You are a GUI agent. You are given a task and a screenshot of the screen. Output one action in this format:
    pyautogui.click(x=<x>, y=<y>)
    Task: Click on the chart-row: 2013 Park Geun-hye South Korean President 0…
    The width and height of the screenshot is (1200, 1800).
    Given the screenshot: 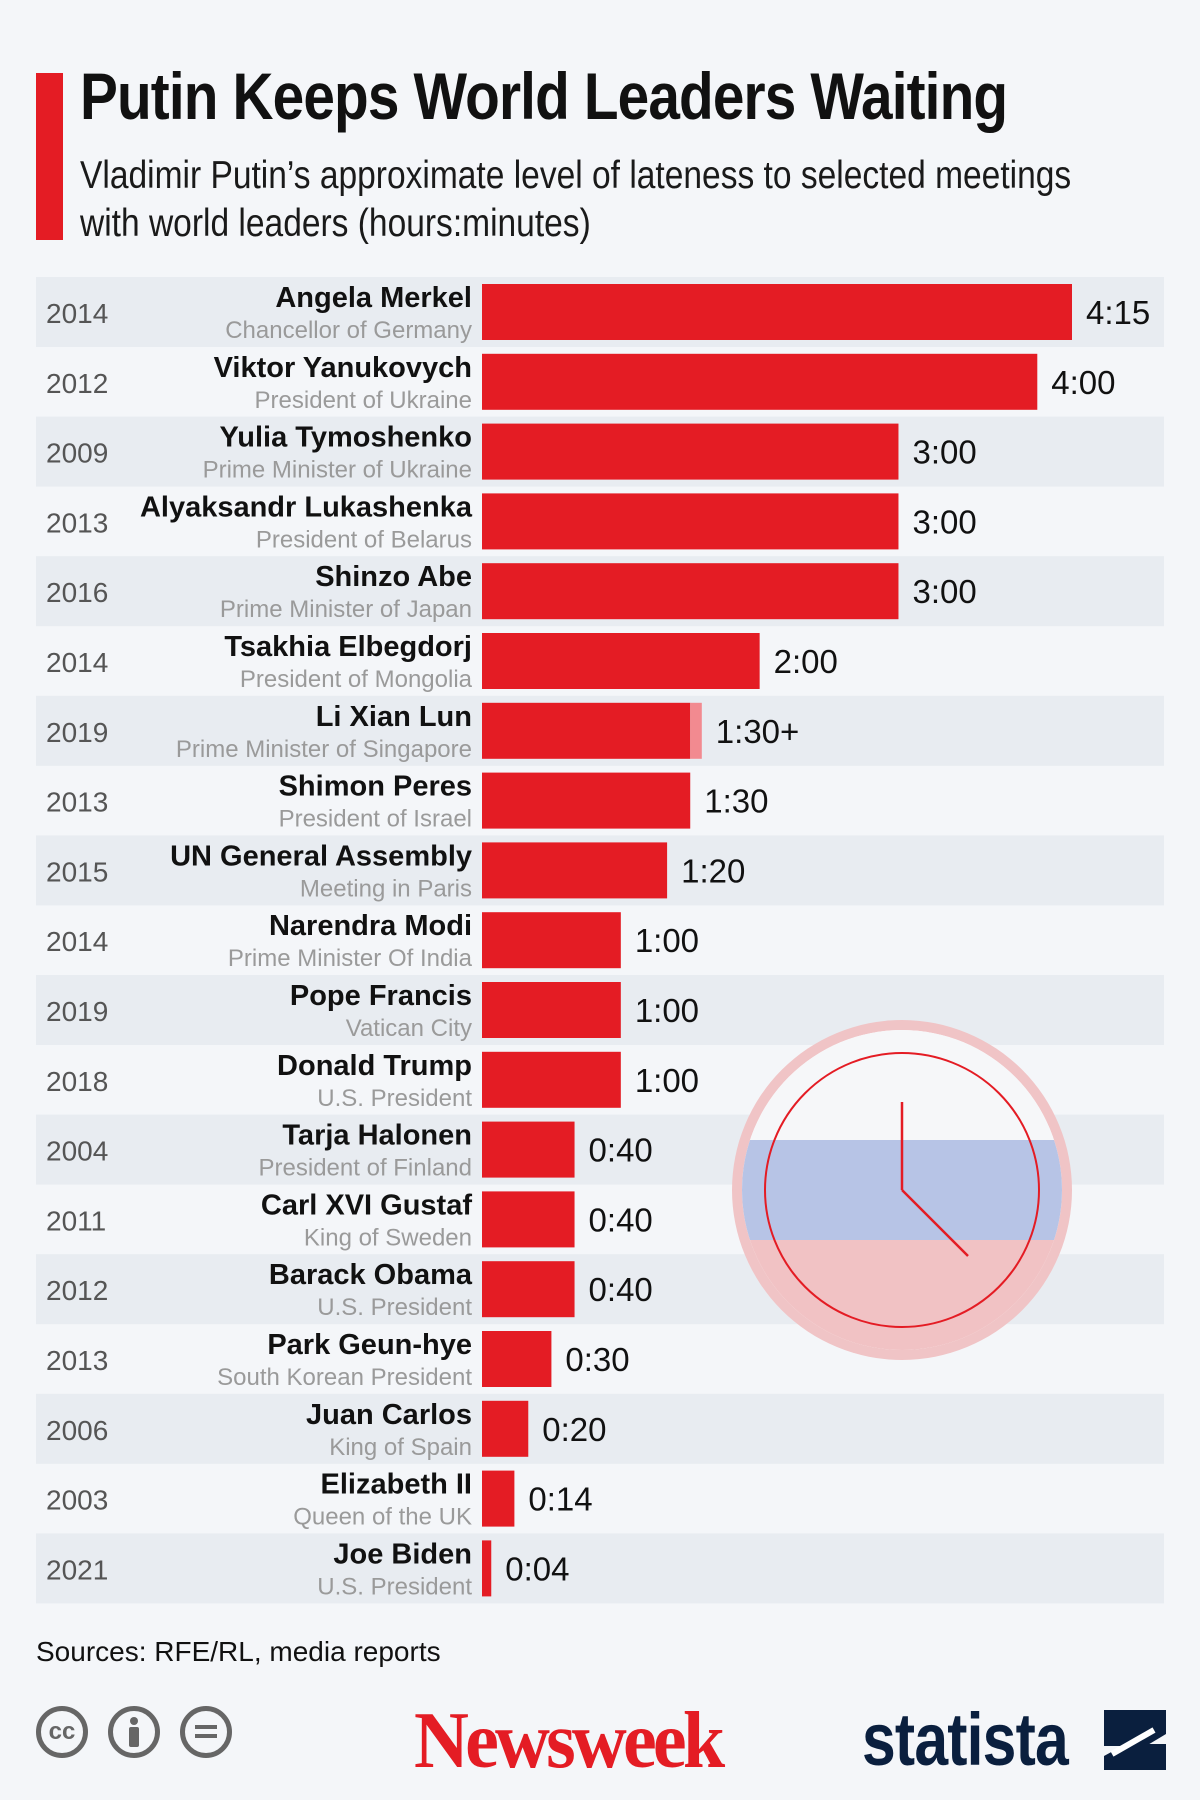 What is the action you would take?
    pyautogui.click(x=338, y=1360)
    